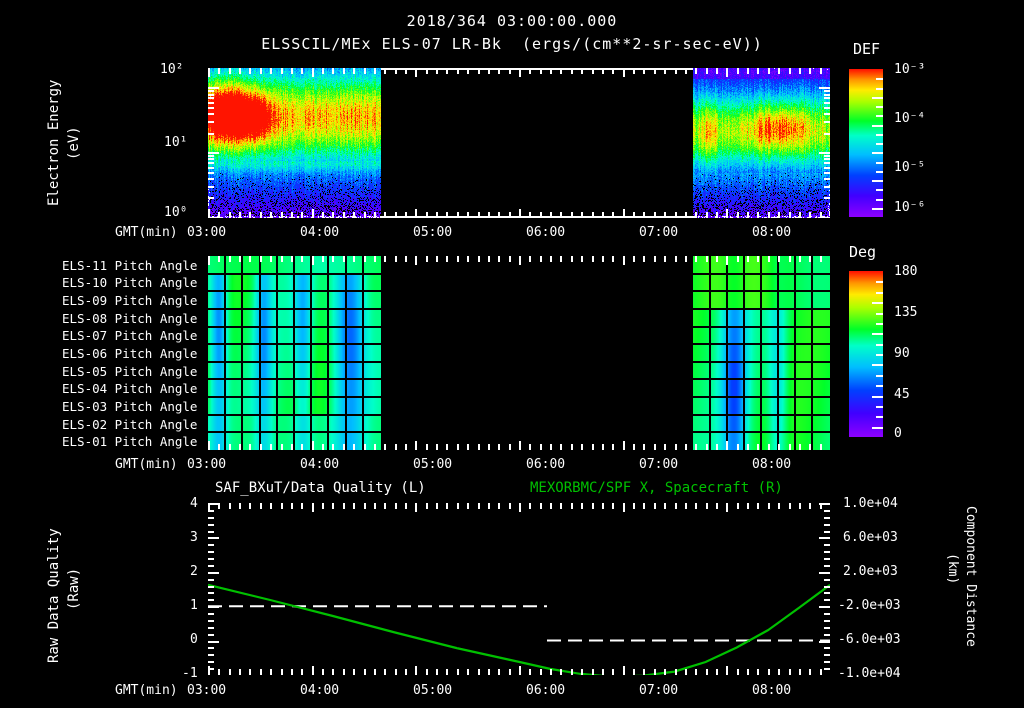 The image size is (1024, 708). Describe the element at coordinates (869, 673) in the screenshot. I see `bottom-rtick-neg1e4: -1.0e+04` at that location.